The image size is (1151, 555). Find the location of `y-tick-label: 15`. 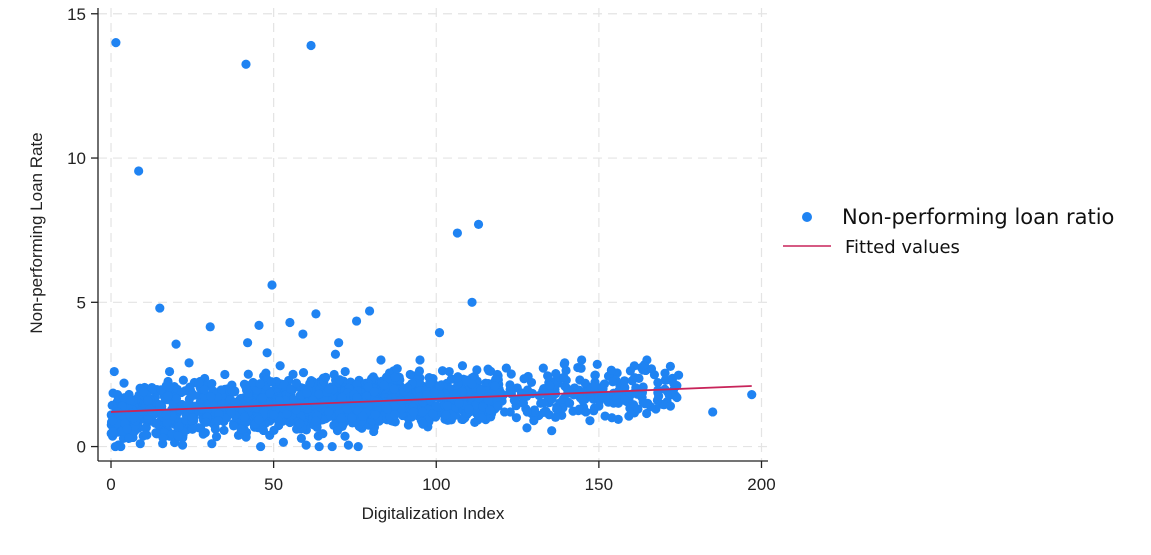

y-tick-label: 15 is located at coordinates (76, 14).